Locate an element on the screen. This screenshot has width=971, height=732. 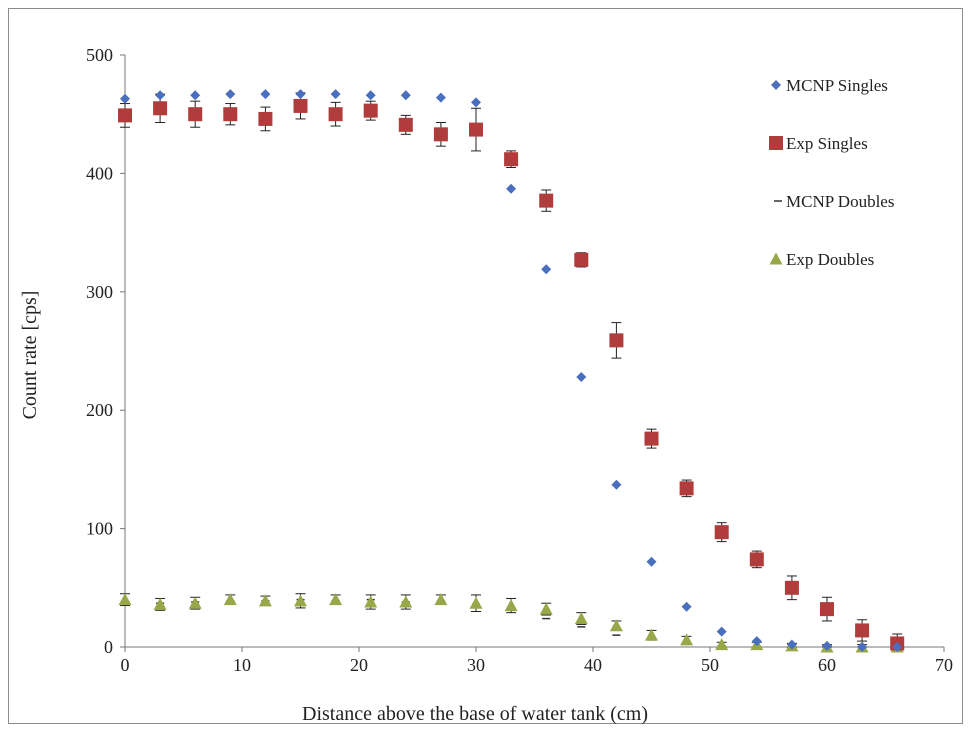
x-ticks: 0 10 20 30 40 50 60 70 is located at coordinates (537, 661).